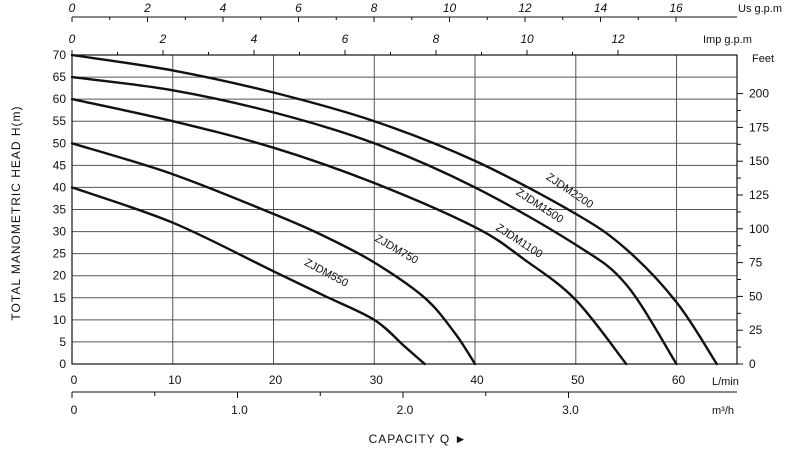  Describe the element at coordinates (601, 8) in the screenshot. I see `us-gpm-tick-label: 14` at that location.